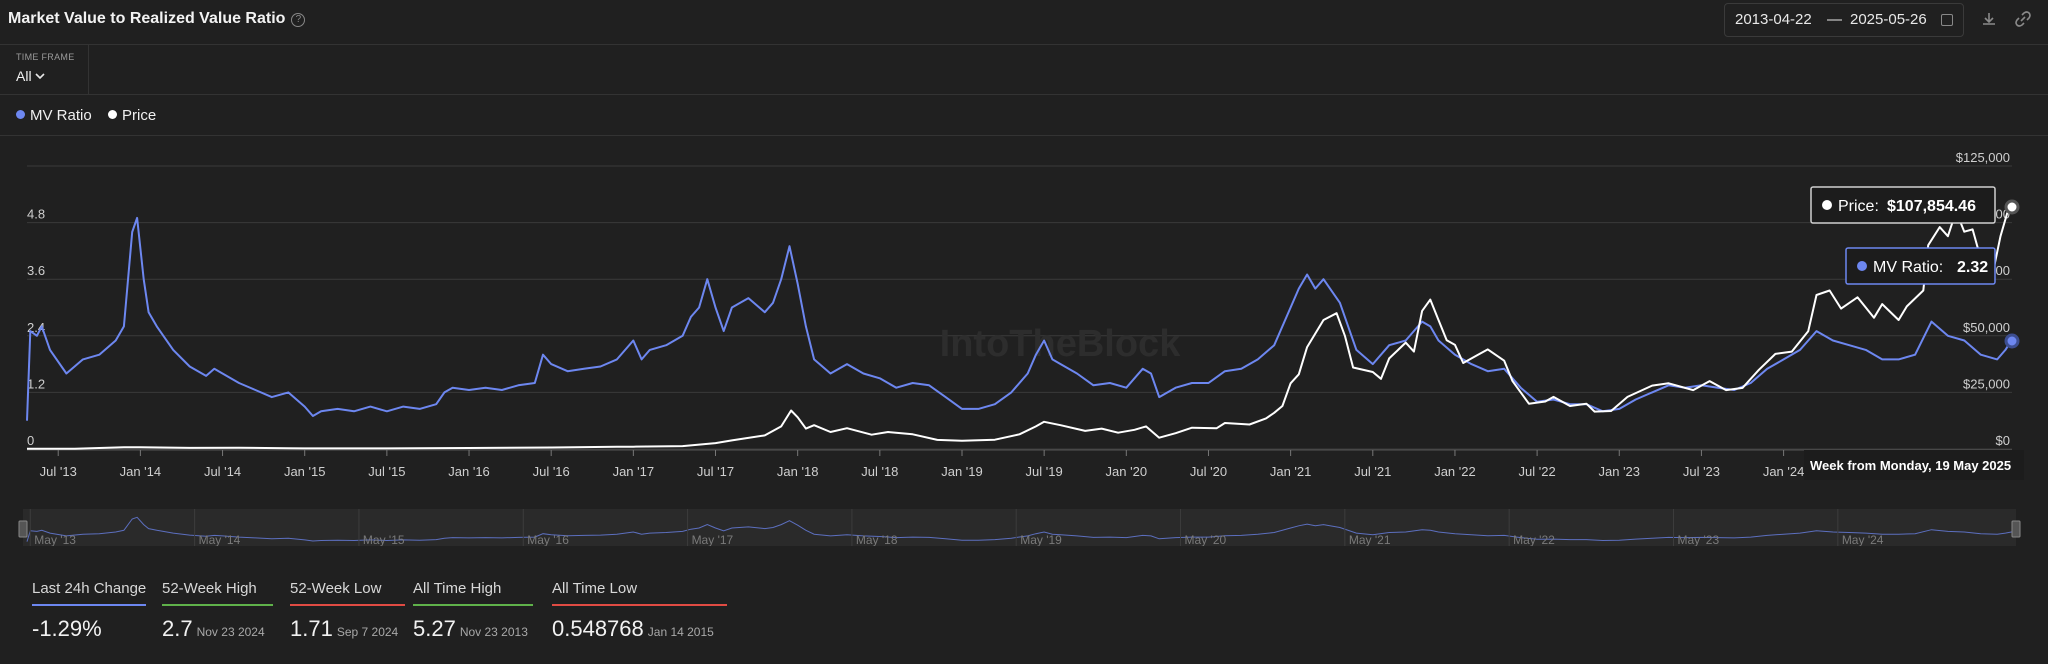  Describe the element at coordinates (1701, 471) in the screenshot. I see `x-tick-label: Jul '23` at that location.